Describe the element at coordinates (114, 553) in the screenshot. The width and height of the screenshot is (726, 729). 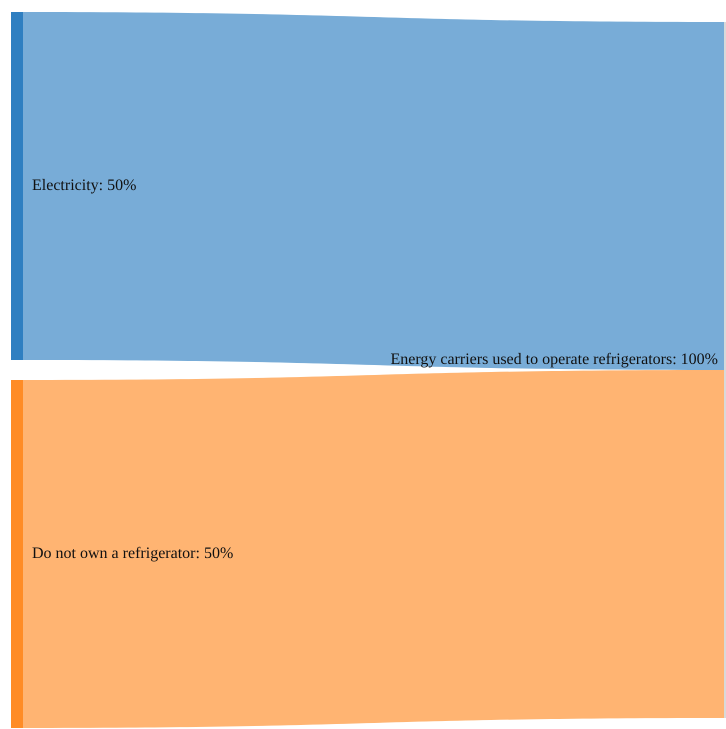
I see `category-label: Do not own a refrigerator` at that location.